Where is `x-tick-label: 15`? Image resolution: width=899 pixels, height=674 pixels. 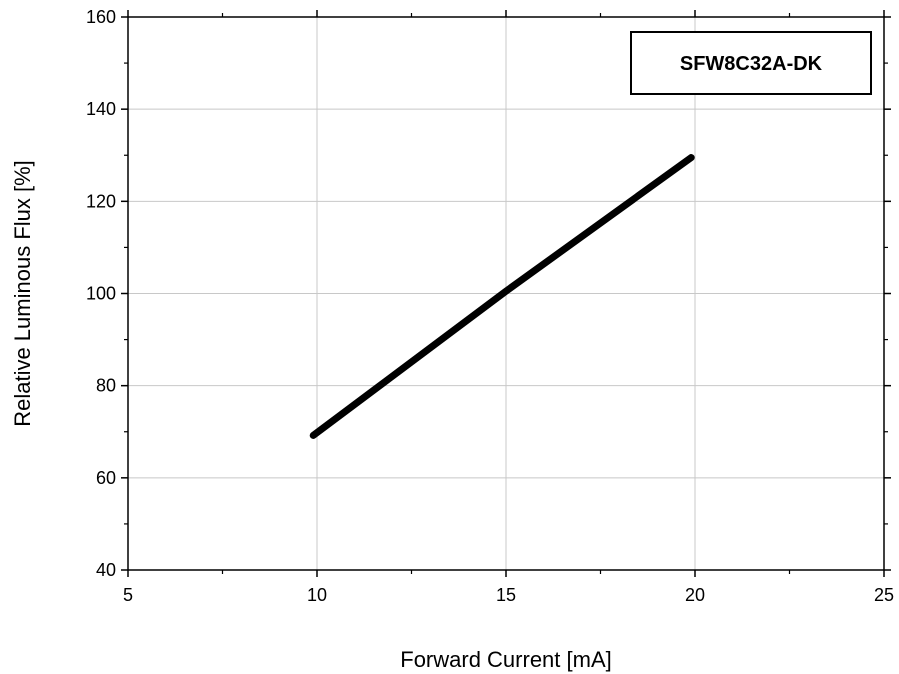 x-tick-label: 15 is located at coordinates (506, 595).